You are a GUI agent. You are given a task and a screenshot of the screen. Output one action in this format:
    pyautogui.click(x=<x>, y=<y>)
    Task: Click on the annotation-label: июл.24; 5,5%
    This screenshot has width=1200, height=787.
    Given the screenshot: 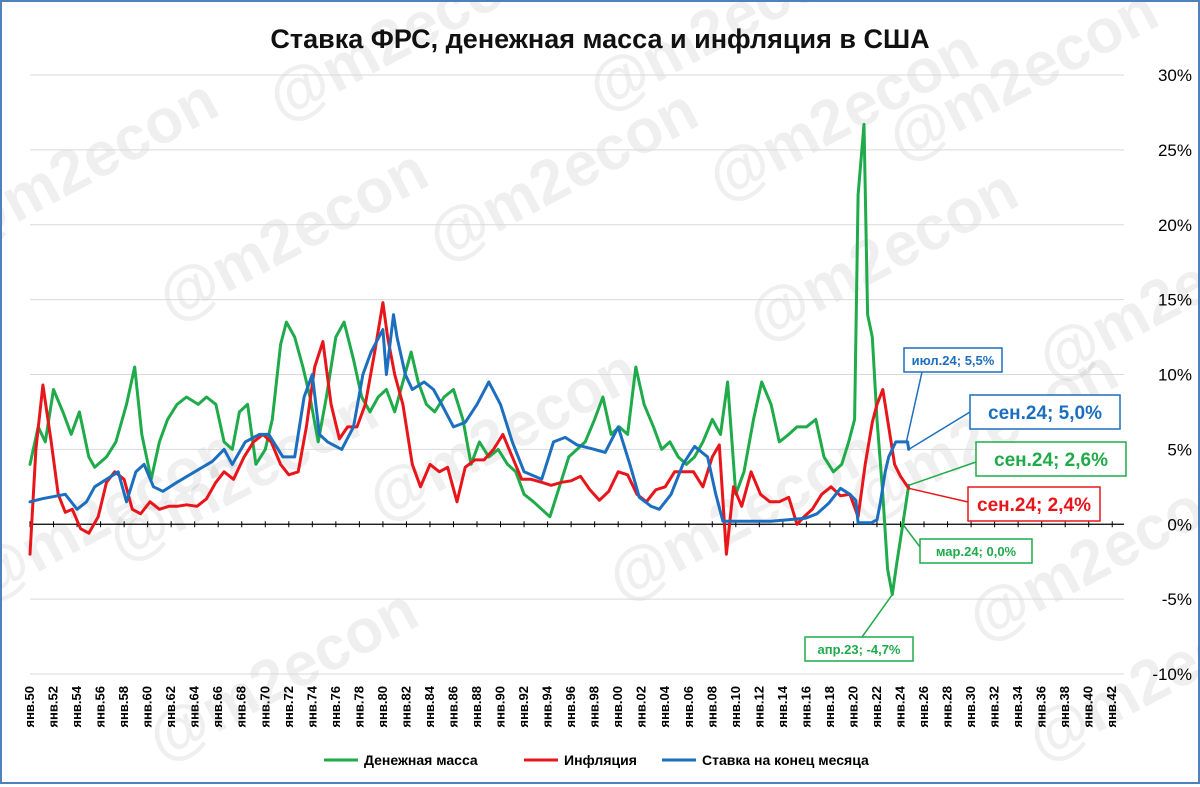 What is the action you would take?
    pyautogui.click(x=953, y=360)
    